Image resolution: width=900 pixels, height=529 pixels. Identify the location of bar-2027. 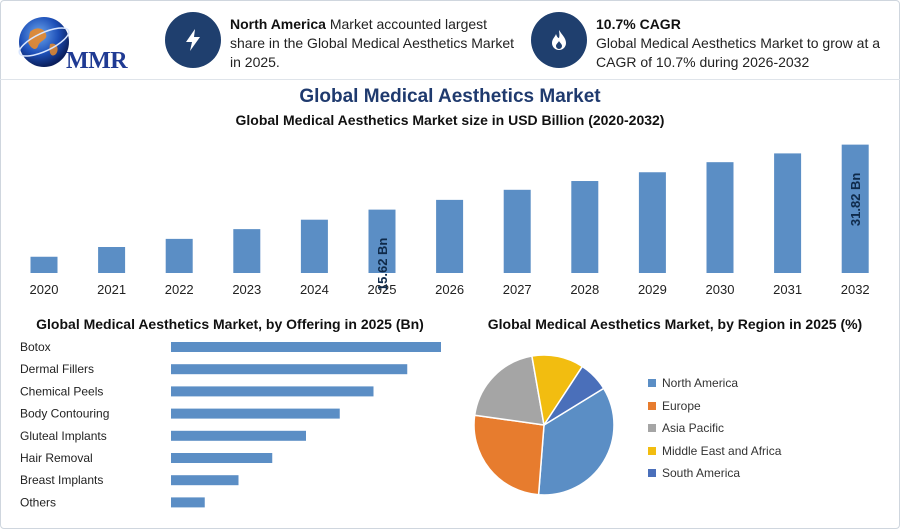
(517, 231).